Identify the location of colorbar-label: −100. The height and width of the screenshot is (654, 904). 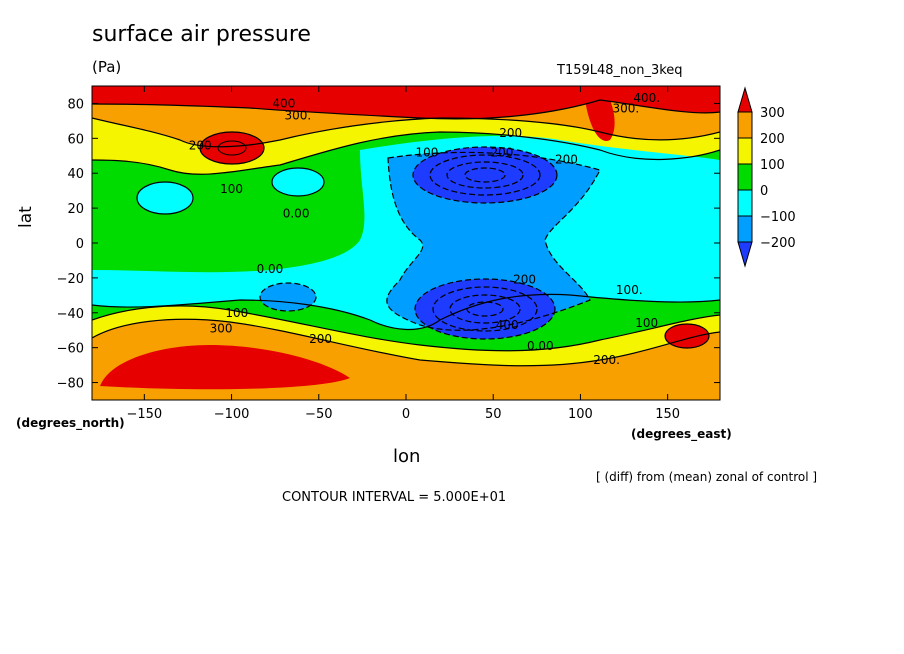
(778, 217).